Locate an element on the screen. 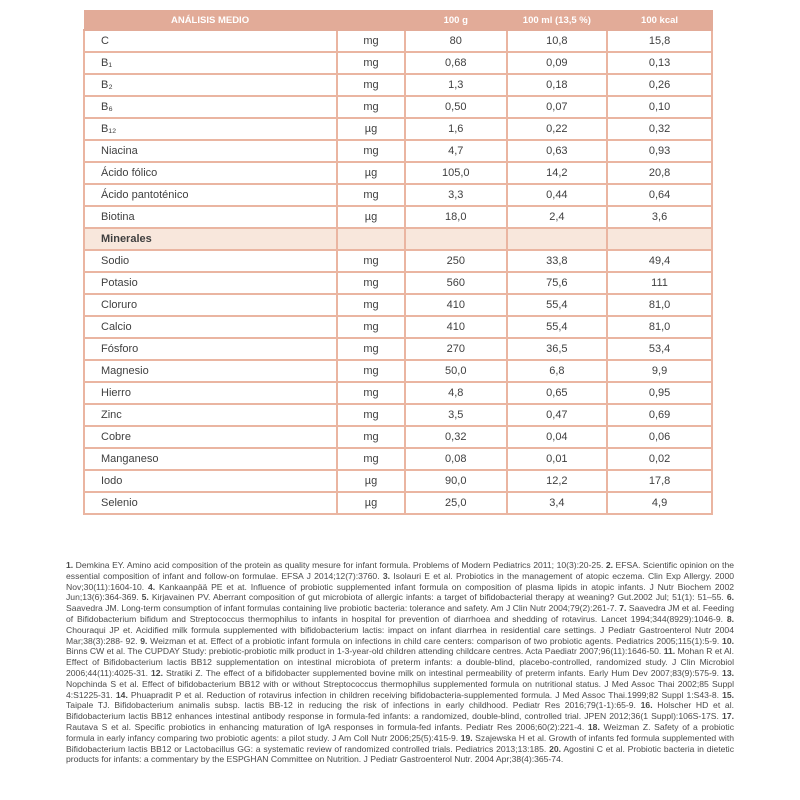  value-100ml-cell: 0,18 is located at coordinates (557, 85).